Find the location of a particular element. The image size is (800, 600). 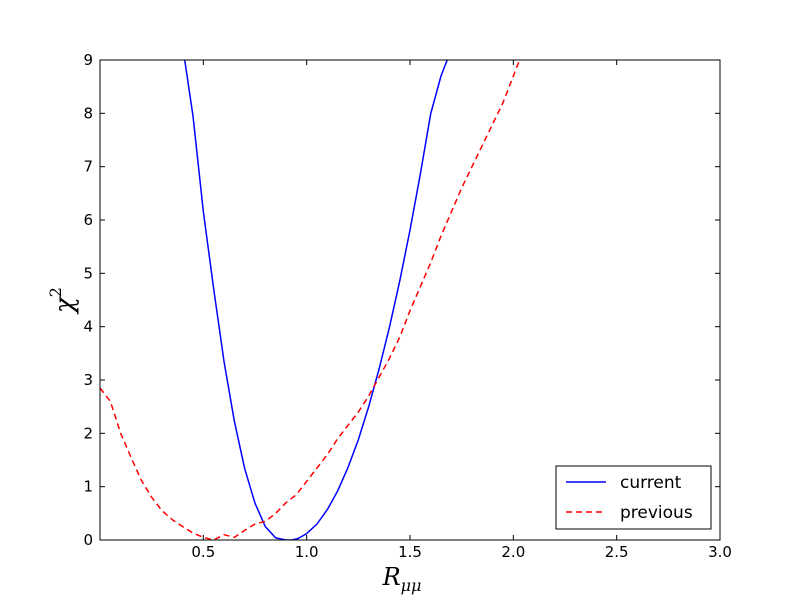

y-axis-label-superscript: 2 is located at coordinates (55, 292).